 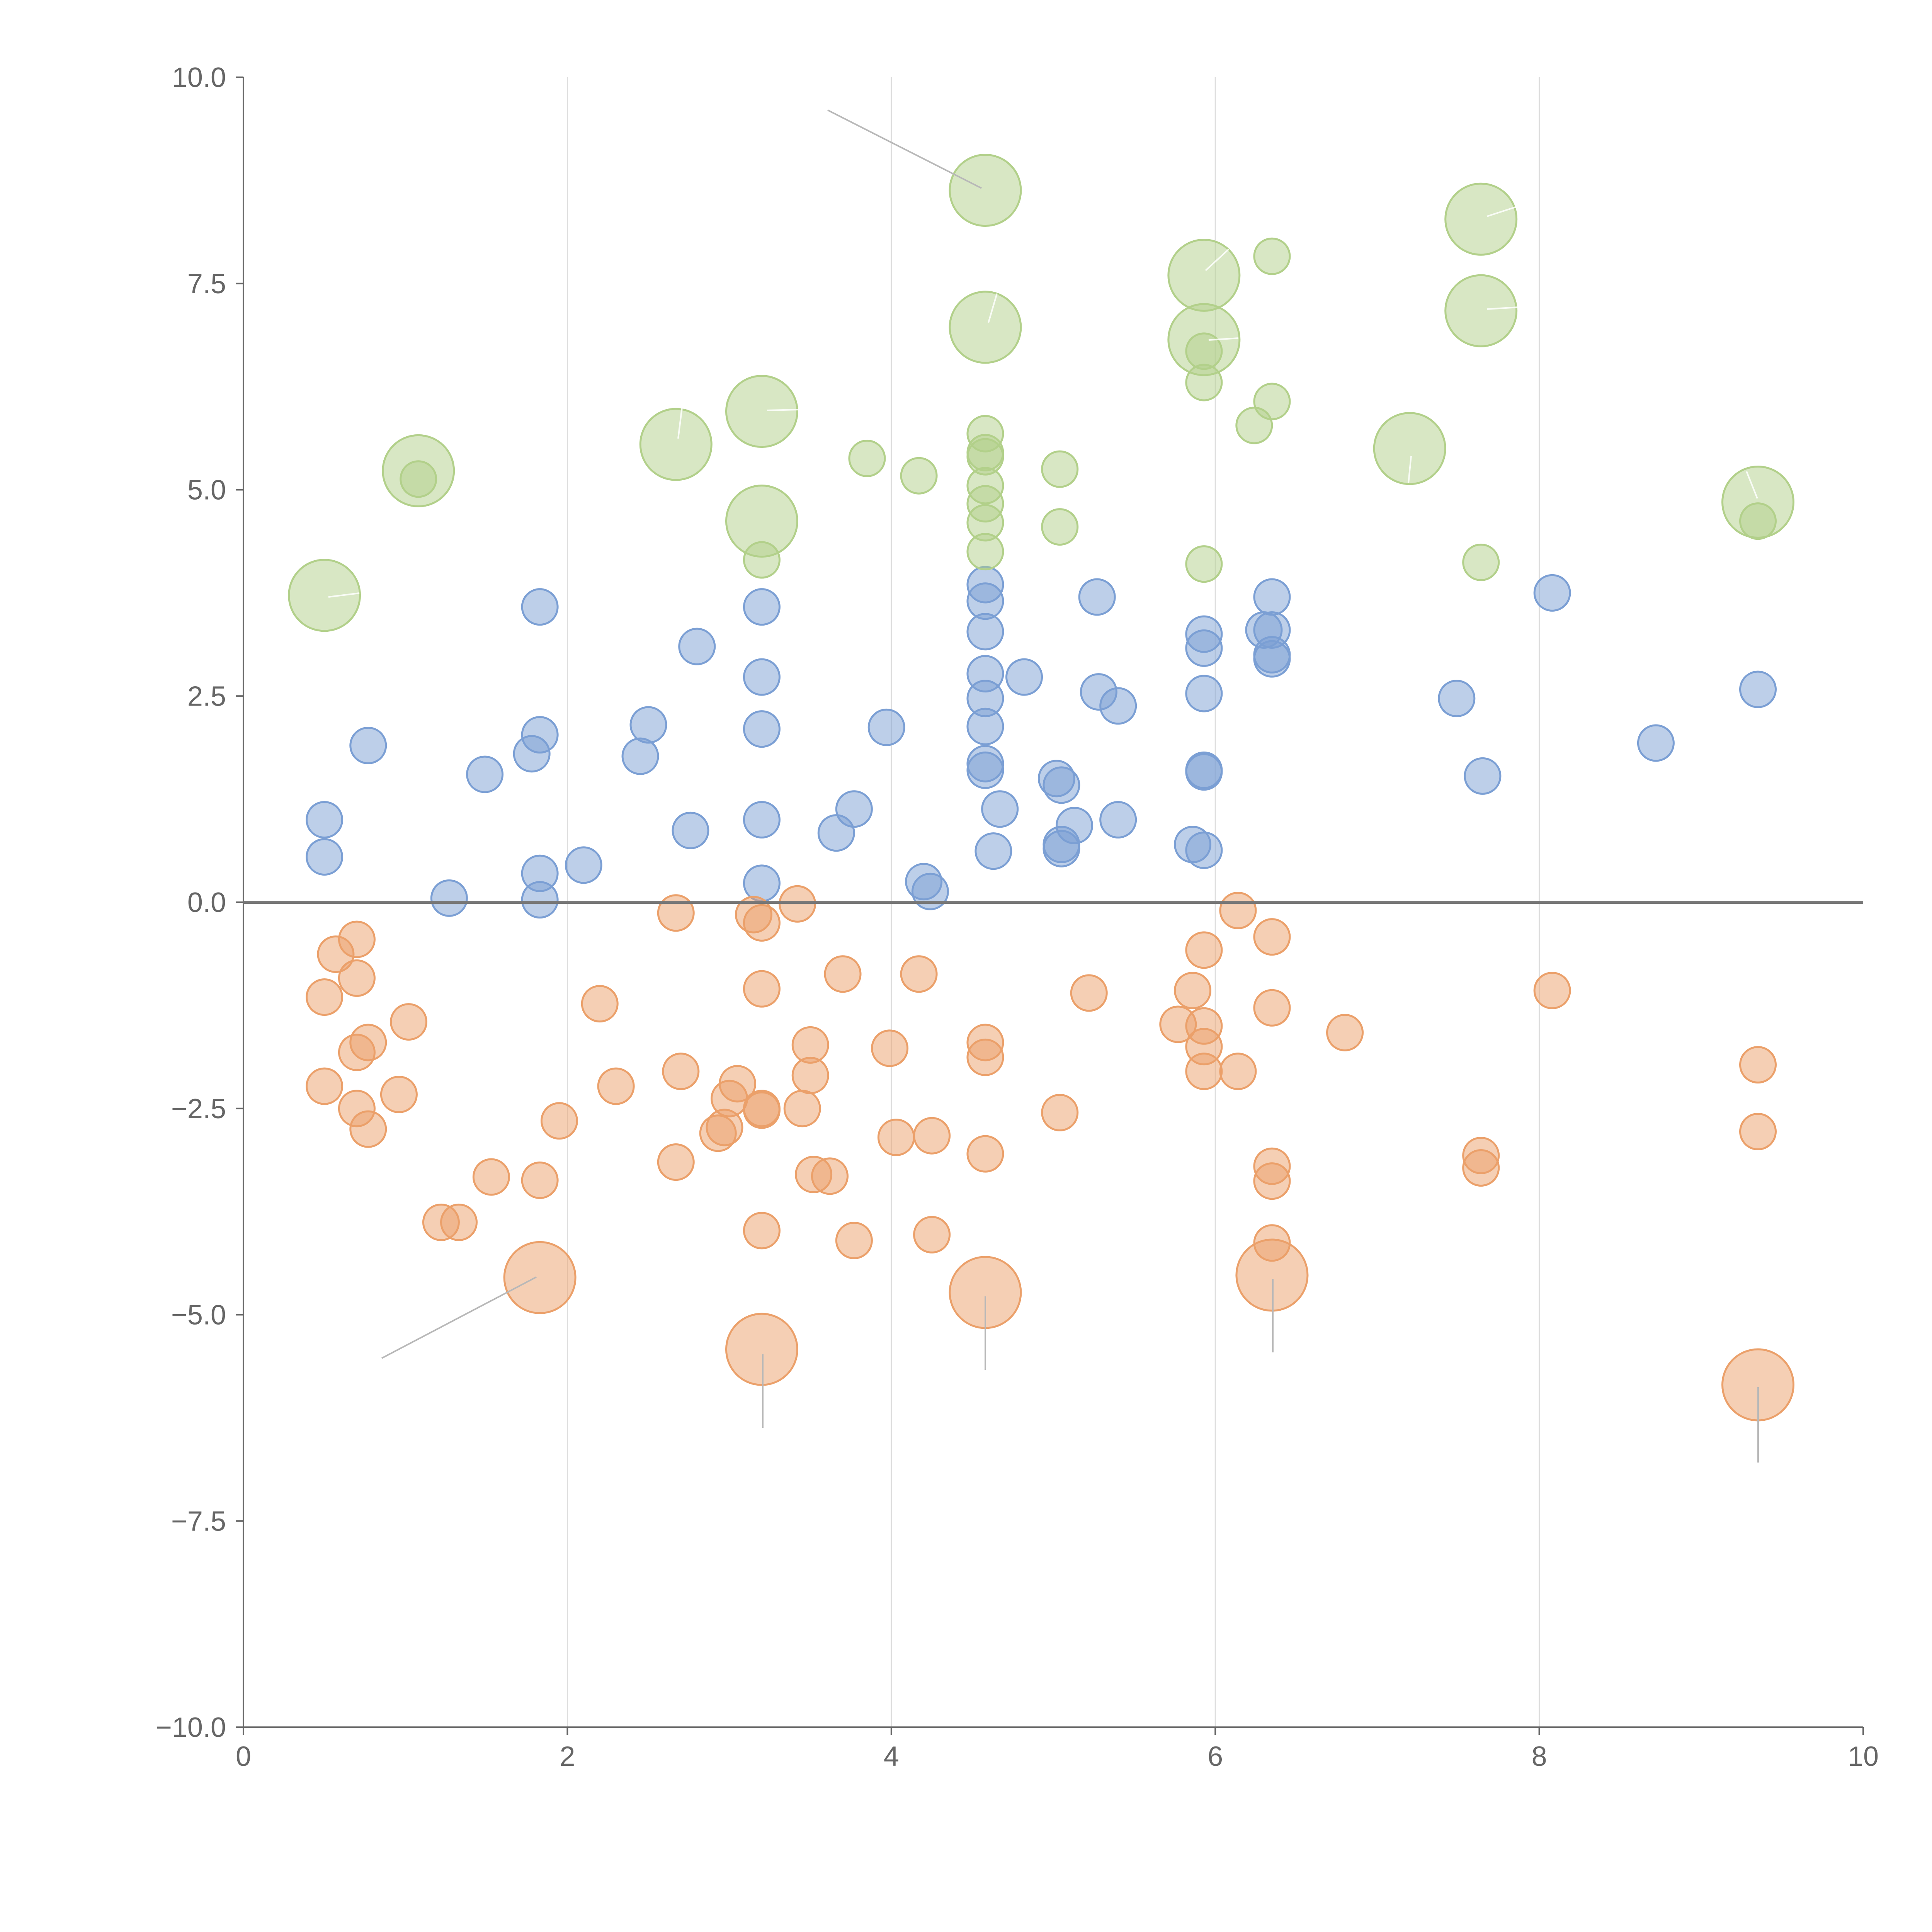 I want to click on y-tick-label: −5.0, so click(x=198, y=1315).